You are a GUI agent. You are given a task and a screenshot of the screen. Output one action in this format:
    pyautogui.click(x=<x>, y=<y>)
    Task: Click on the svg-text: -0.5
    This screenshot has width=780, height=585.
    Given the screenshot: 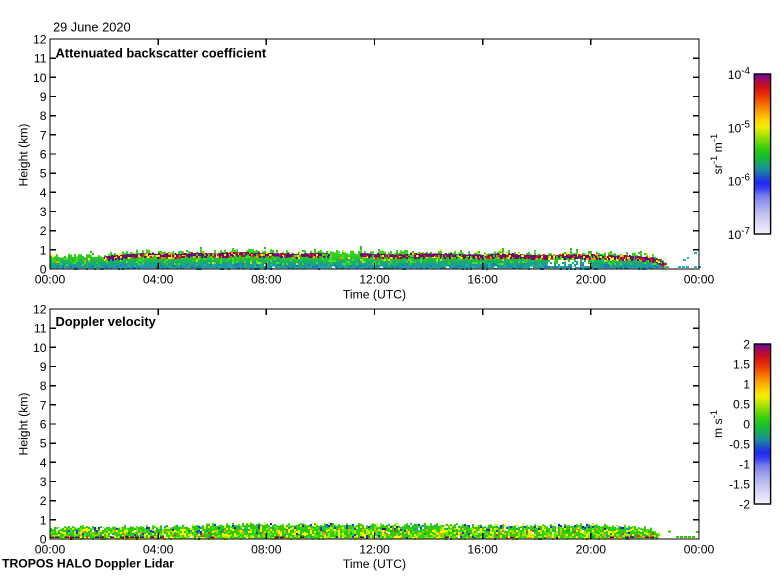 What is the action you would take?
    pyautogui.click(x=739, y=445)
    